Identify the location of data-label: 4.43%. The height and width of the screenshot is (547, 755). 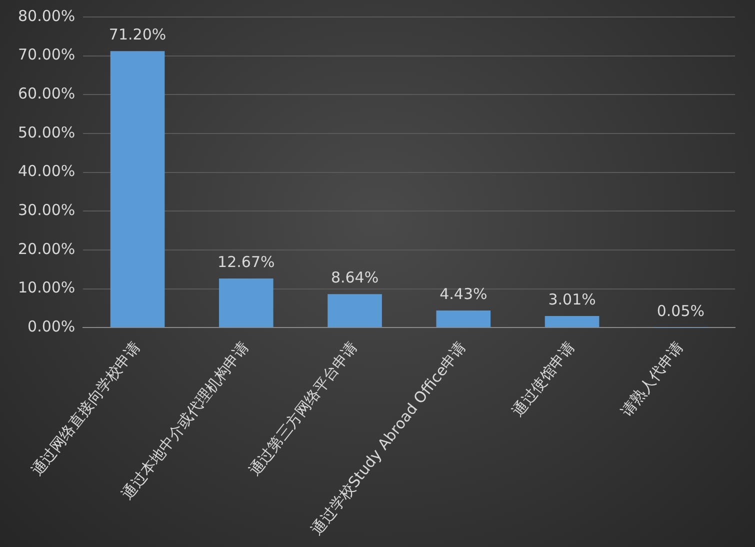
(464, 293).